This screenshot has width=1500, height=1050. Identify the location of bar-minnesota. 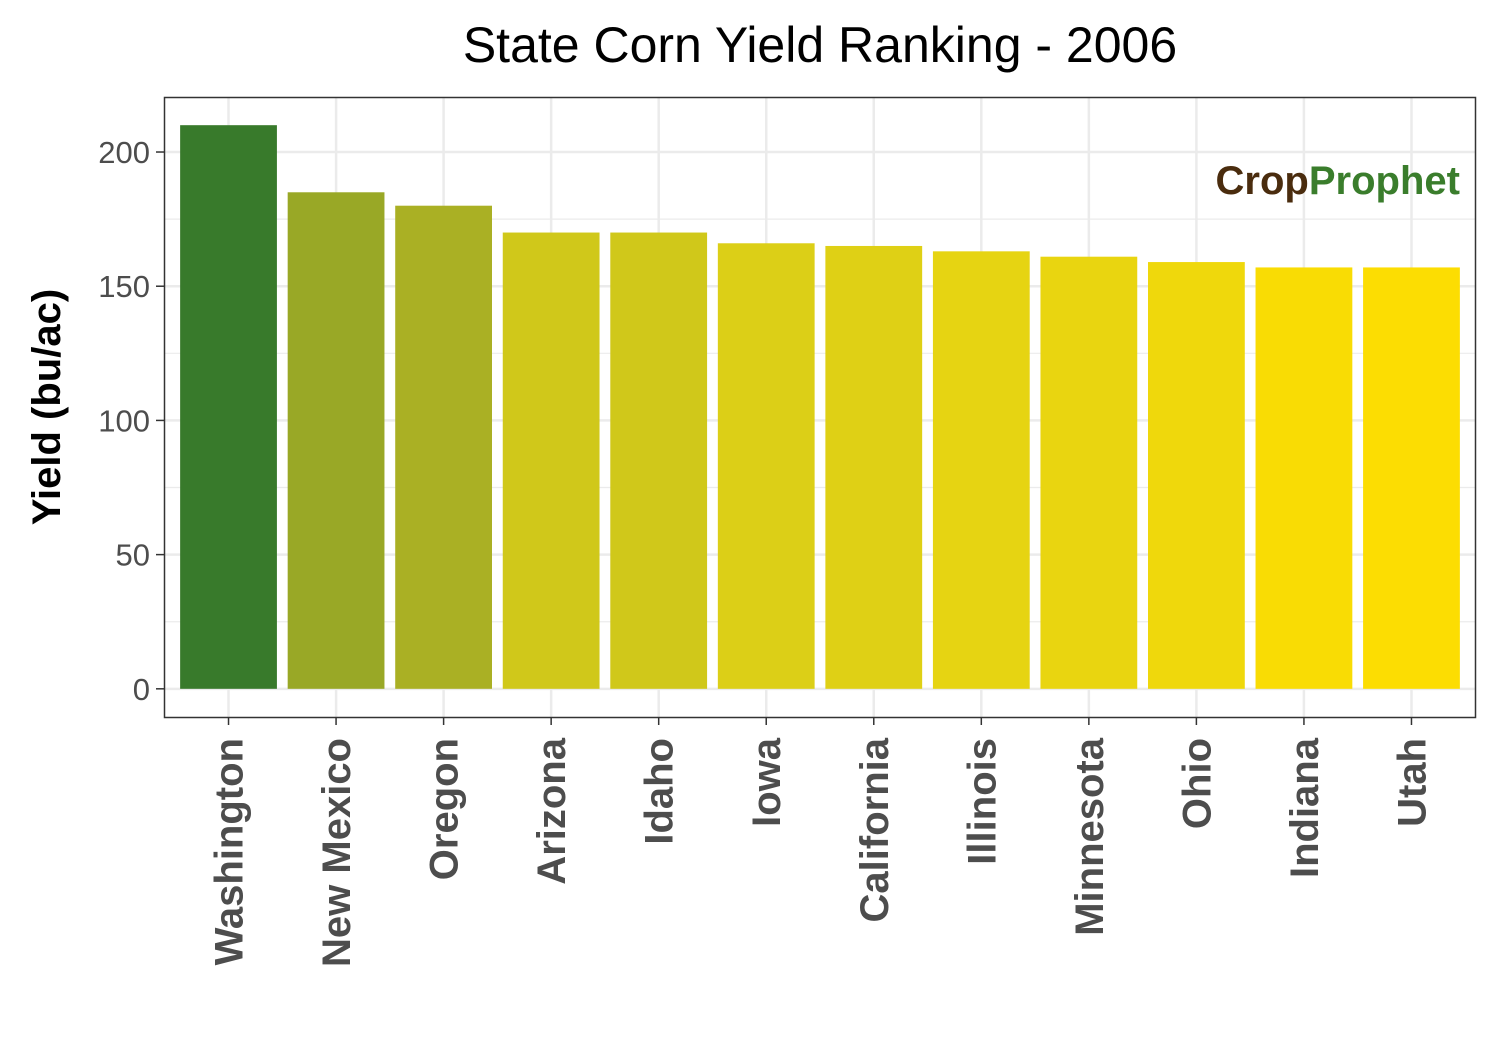
(1089, 472).